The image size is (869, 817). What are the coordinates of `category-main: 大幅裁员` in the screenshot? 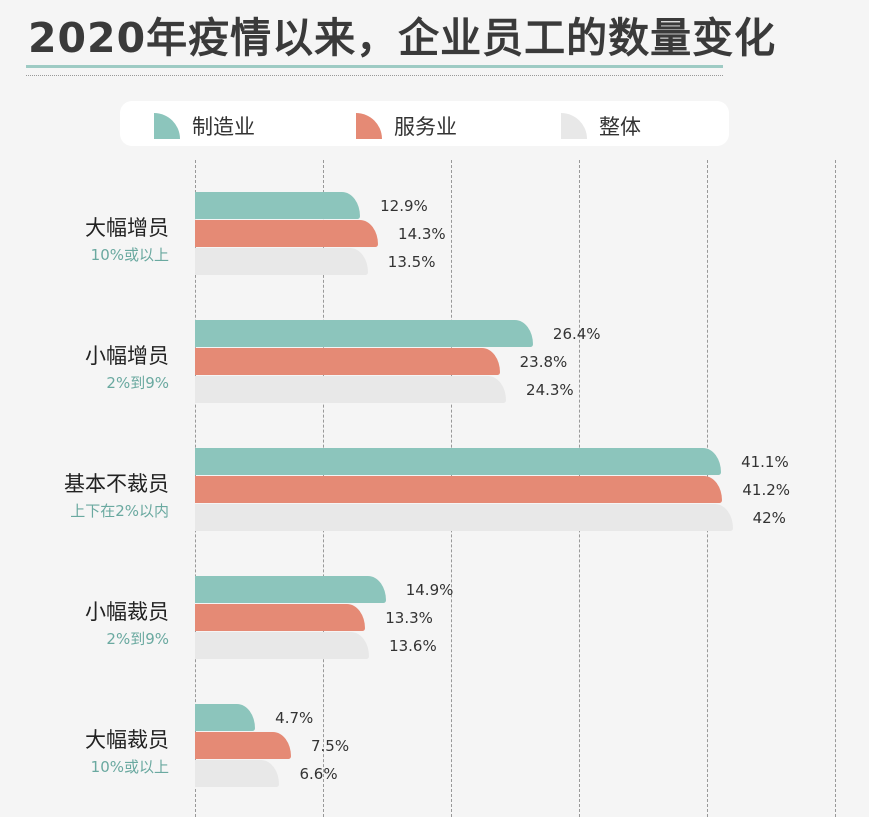 It's located at (127, 740).